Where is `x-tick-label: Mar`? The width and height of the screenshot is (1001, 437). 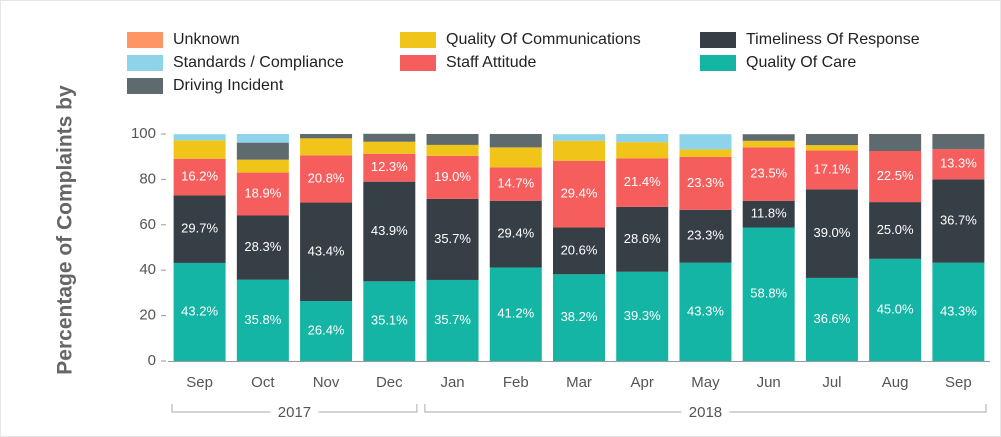 x-tick-label: Mar is located at coordinates (579, 382).